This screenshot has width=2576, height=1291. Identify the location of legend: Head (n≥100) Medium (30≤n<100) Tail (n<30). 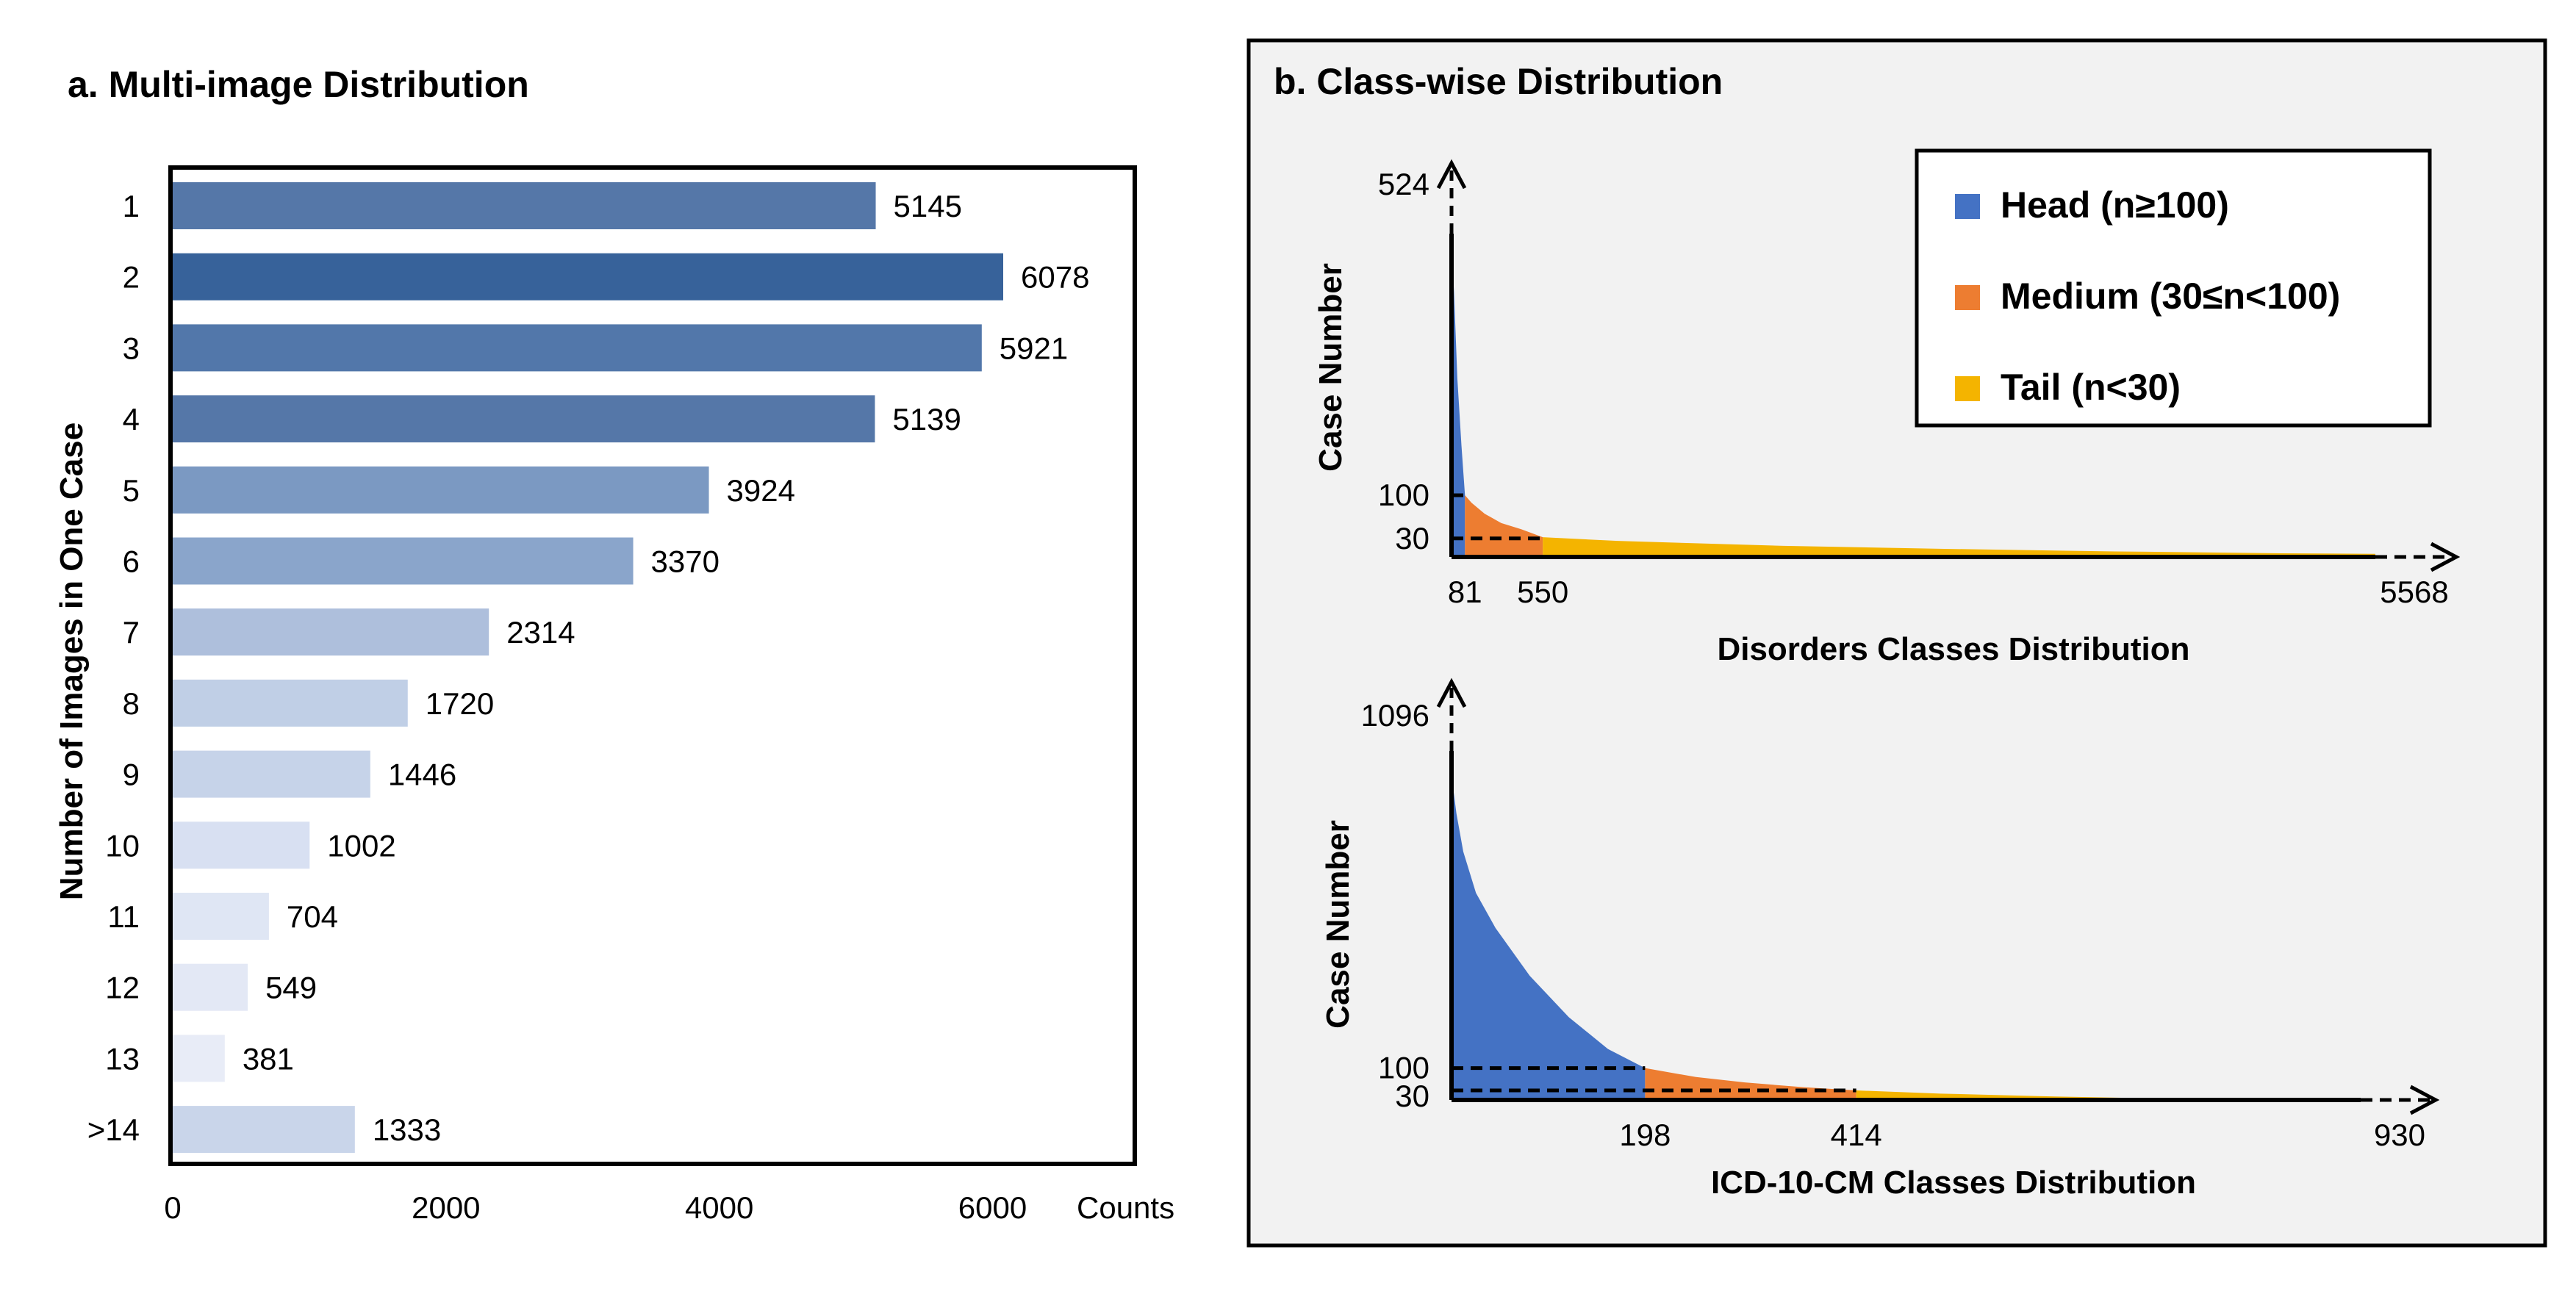
(2173, 288).